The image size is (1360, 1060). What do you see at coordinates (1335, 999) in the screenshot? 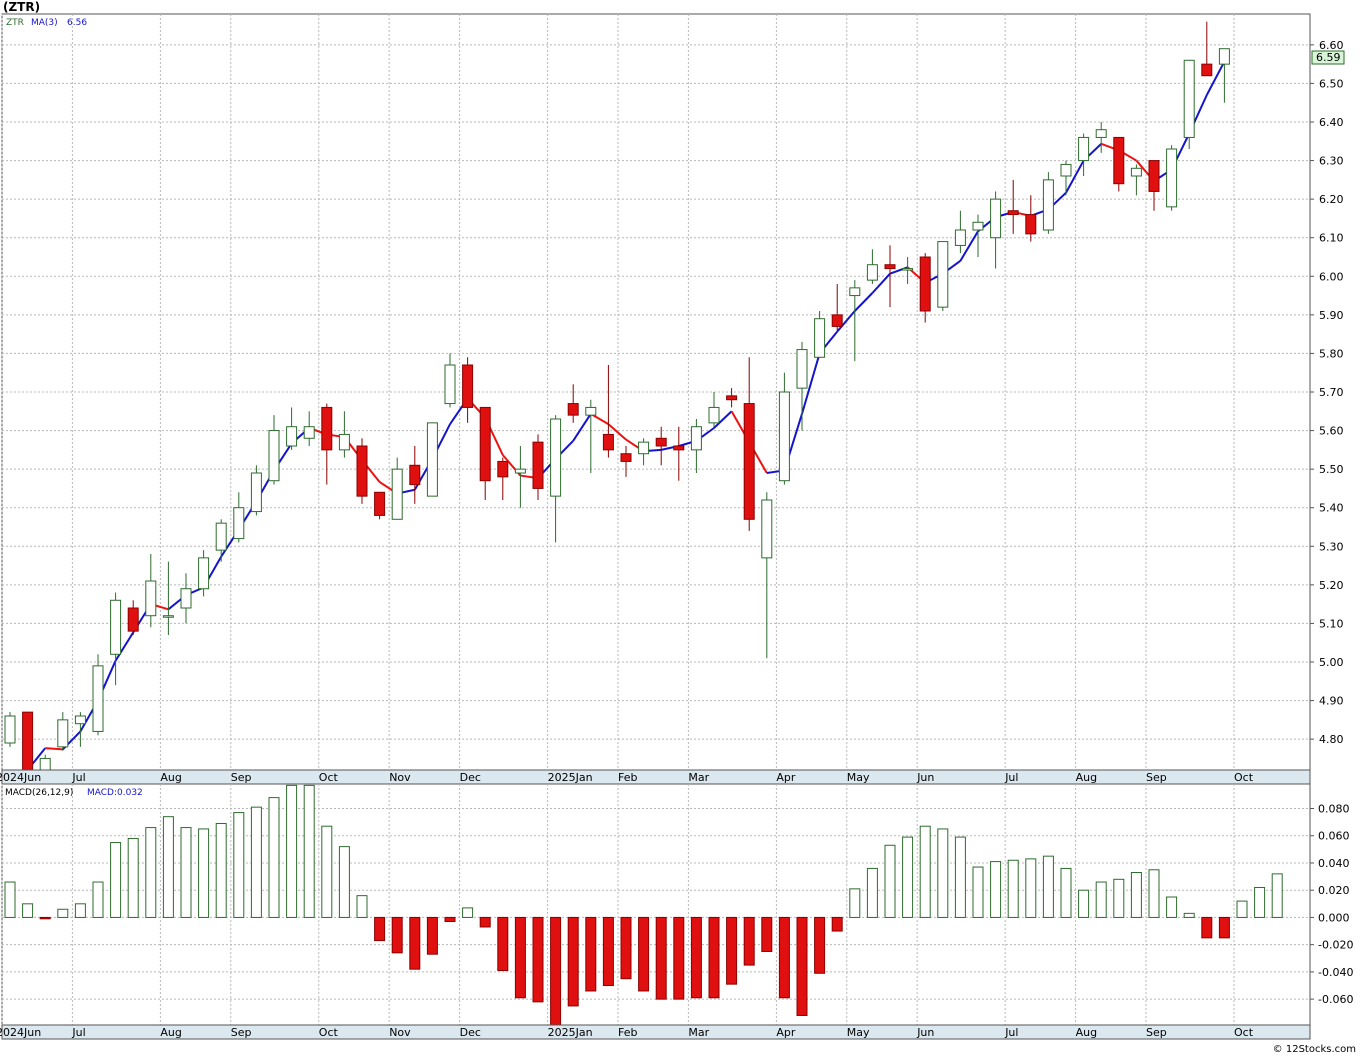
I see `macd-y-tick-label: -0.060` at bounding box center [1335, 999].